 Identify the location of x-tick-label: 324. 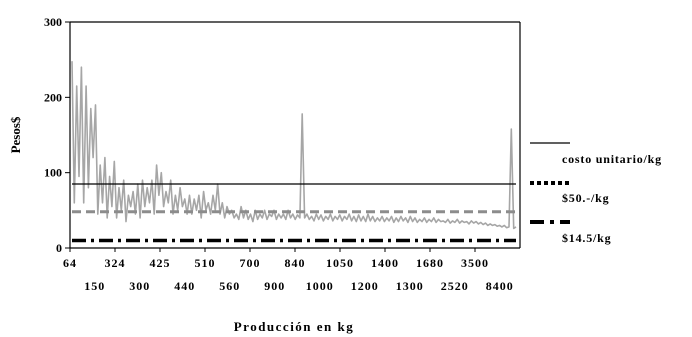
(115, 263).